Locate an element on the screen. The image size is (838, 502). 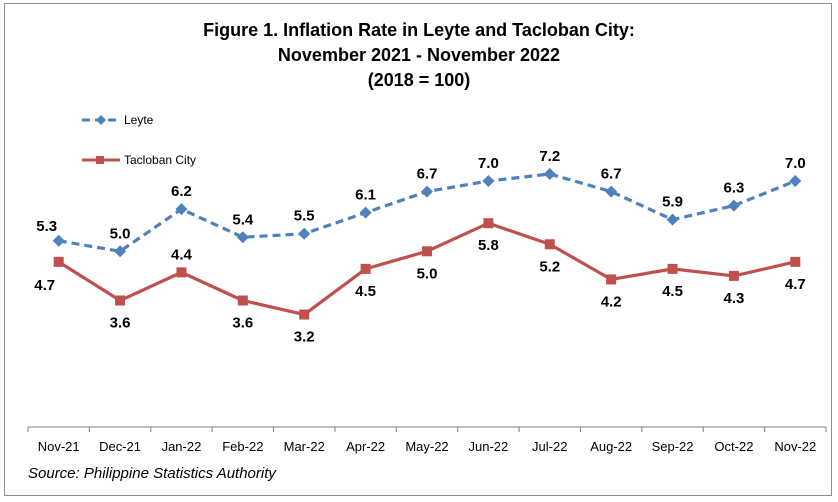
data-label-tacloban: 4.2 is located at coordinates (611, 301).